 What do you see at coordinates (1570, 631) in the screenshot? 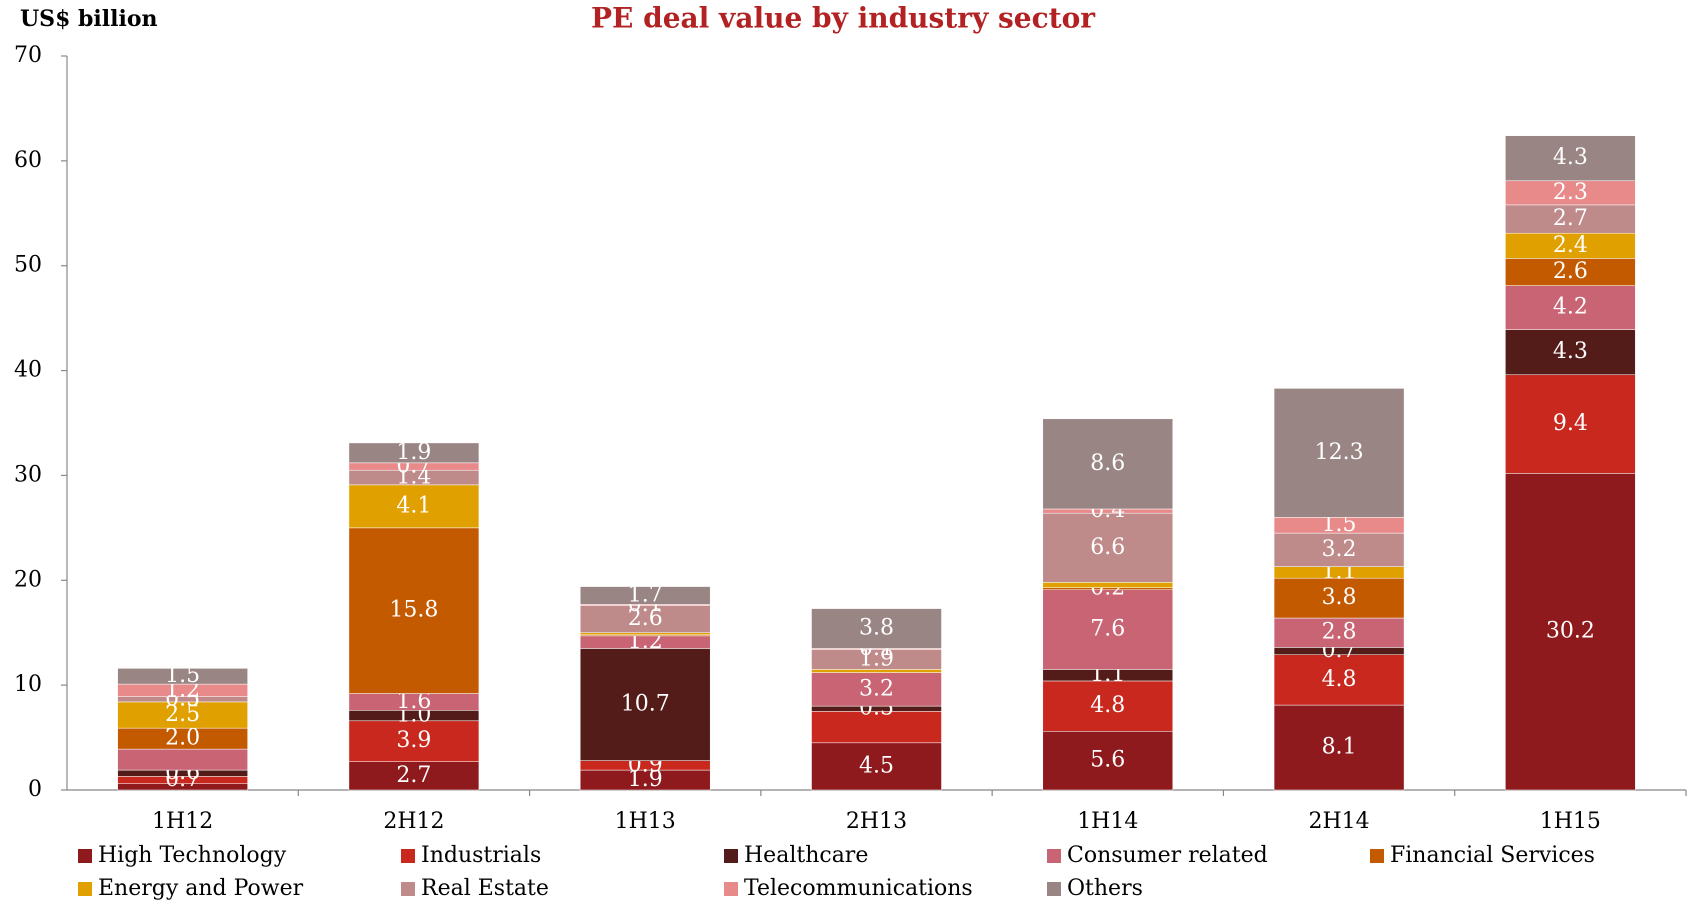
I see `data-label: 30.2` at bounding box center [1570, 631].